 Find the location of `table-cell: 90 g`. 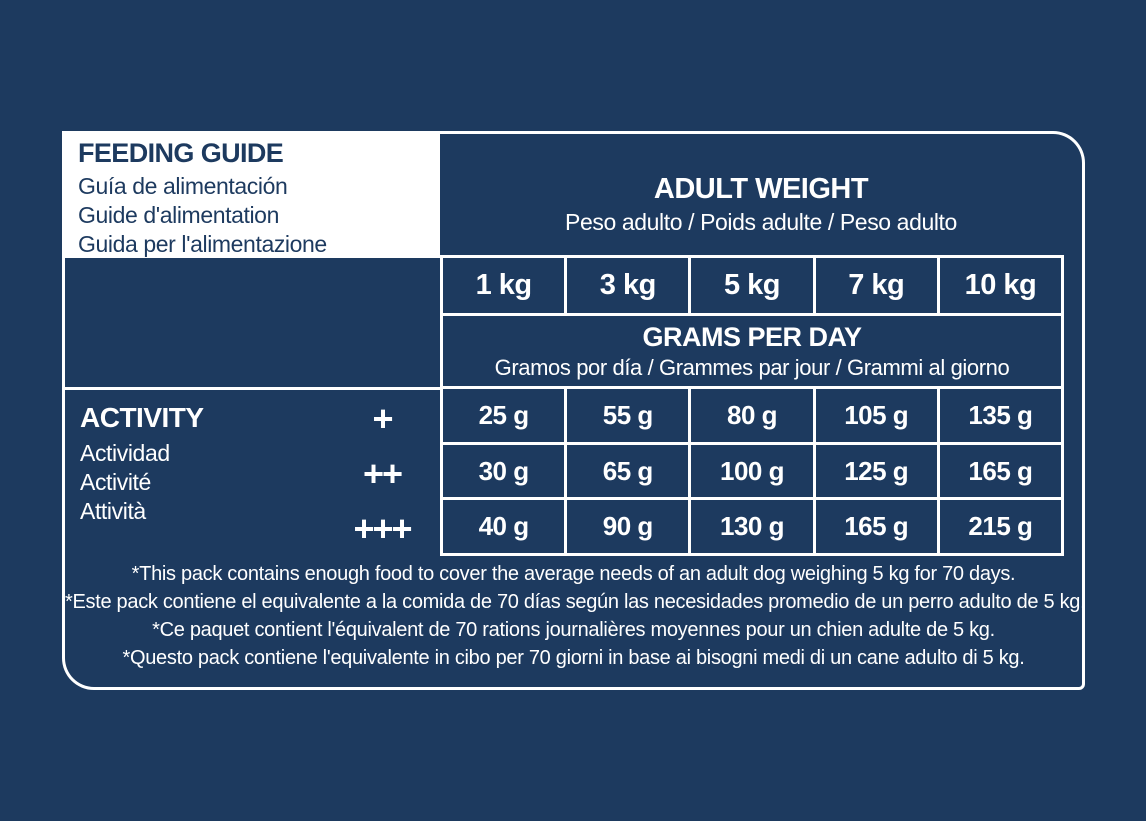

table-cell: 90 g is located at coordinates (628, 527).